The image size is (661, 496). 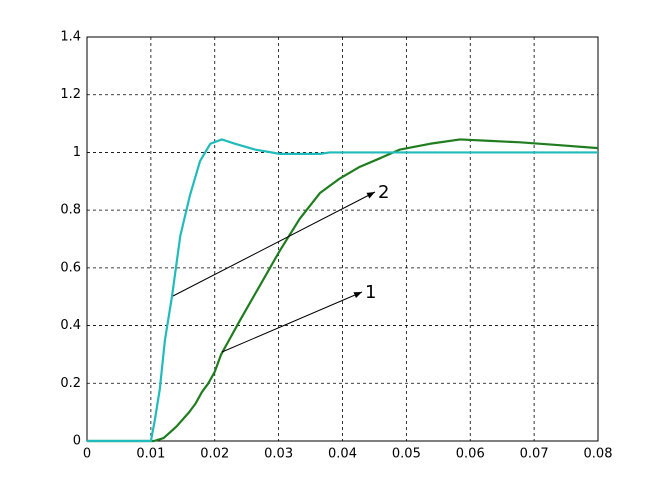 I want to click on x-tick-label: 0.03, so click(x=278, y=454).